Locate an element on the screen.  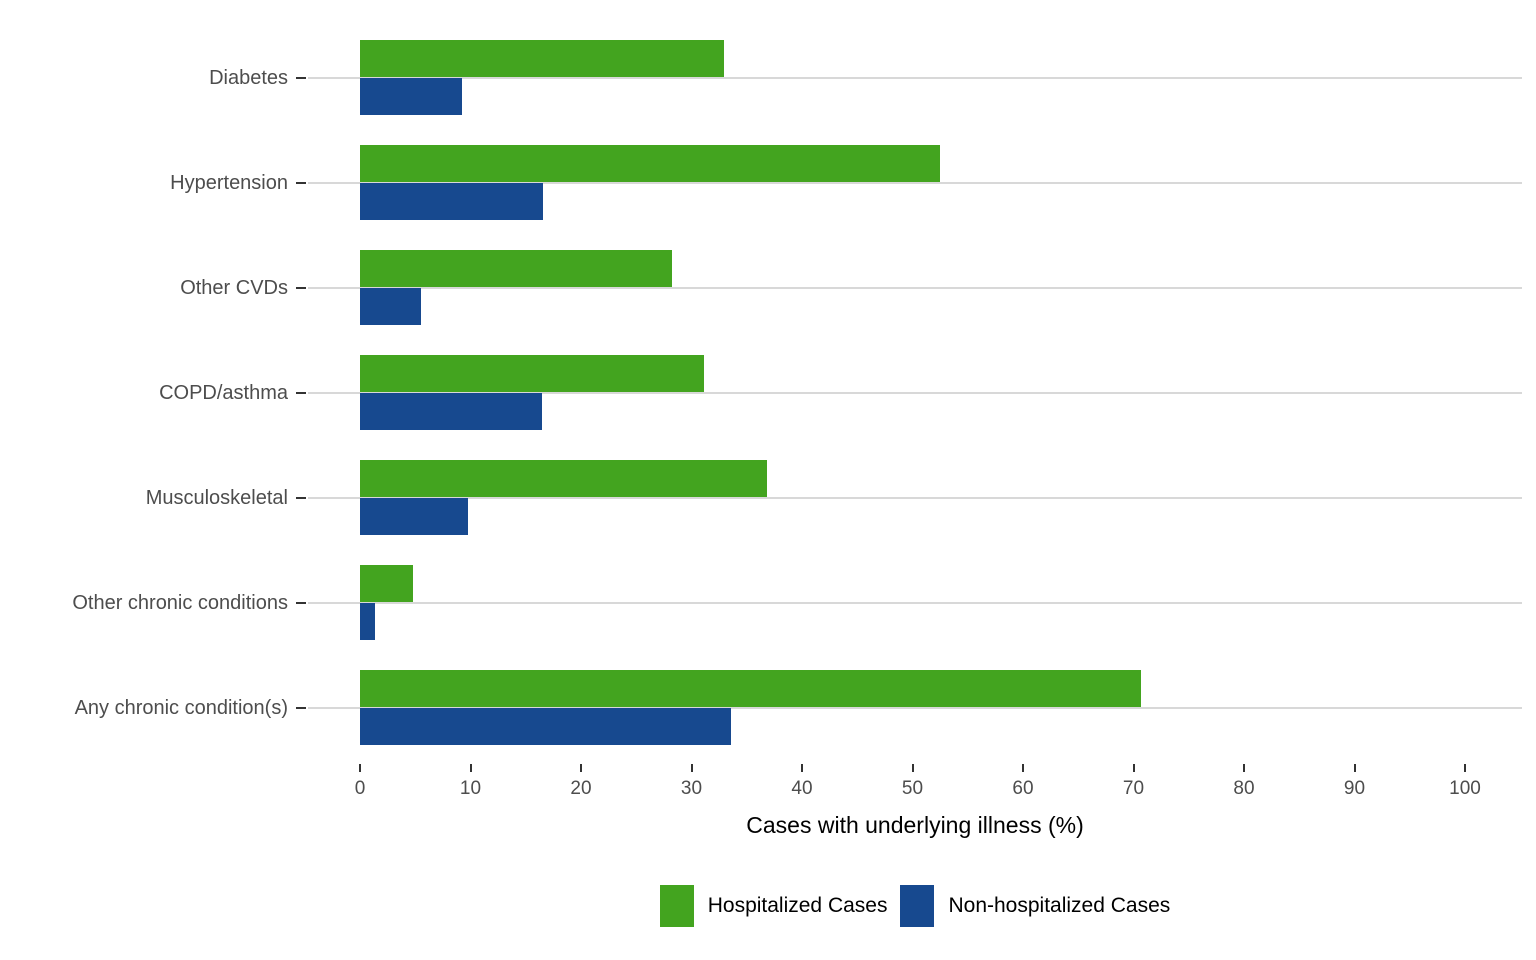
x-tick-label: 10 is located at coordinates (470, 788).